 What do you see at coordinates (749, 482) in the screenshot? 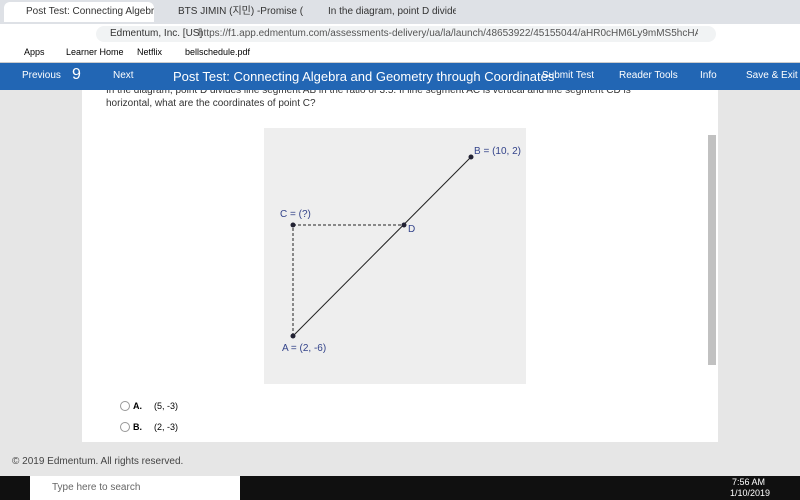
I see `clock-time: 7:56 AM` at bounding box center [749, 482].